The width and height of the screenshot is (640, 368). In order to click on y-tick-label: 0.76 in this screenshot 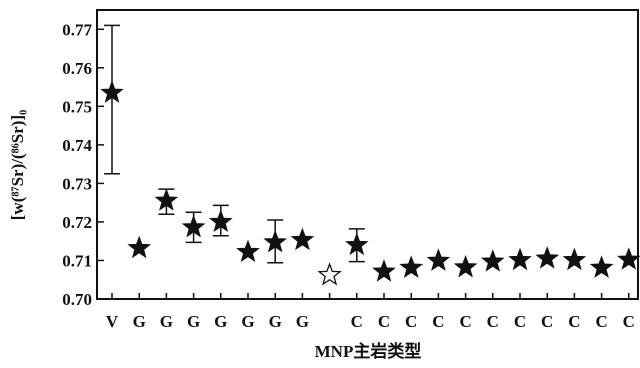, I will do `click(77, 68)`.